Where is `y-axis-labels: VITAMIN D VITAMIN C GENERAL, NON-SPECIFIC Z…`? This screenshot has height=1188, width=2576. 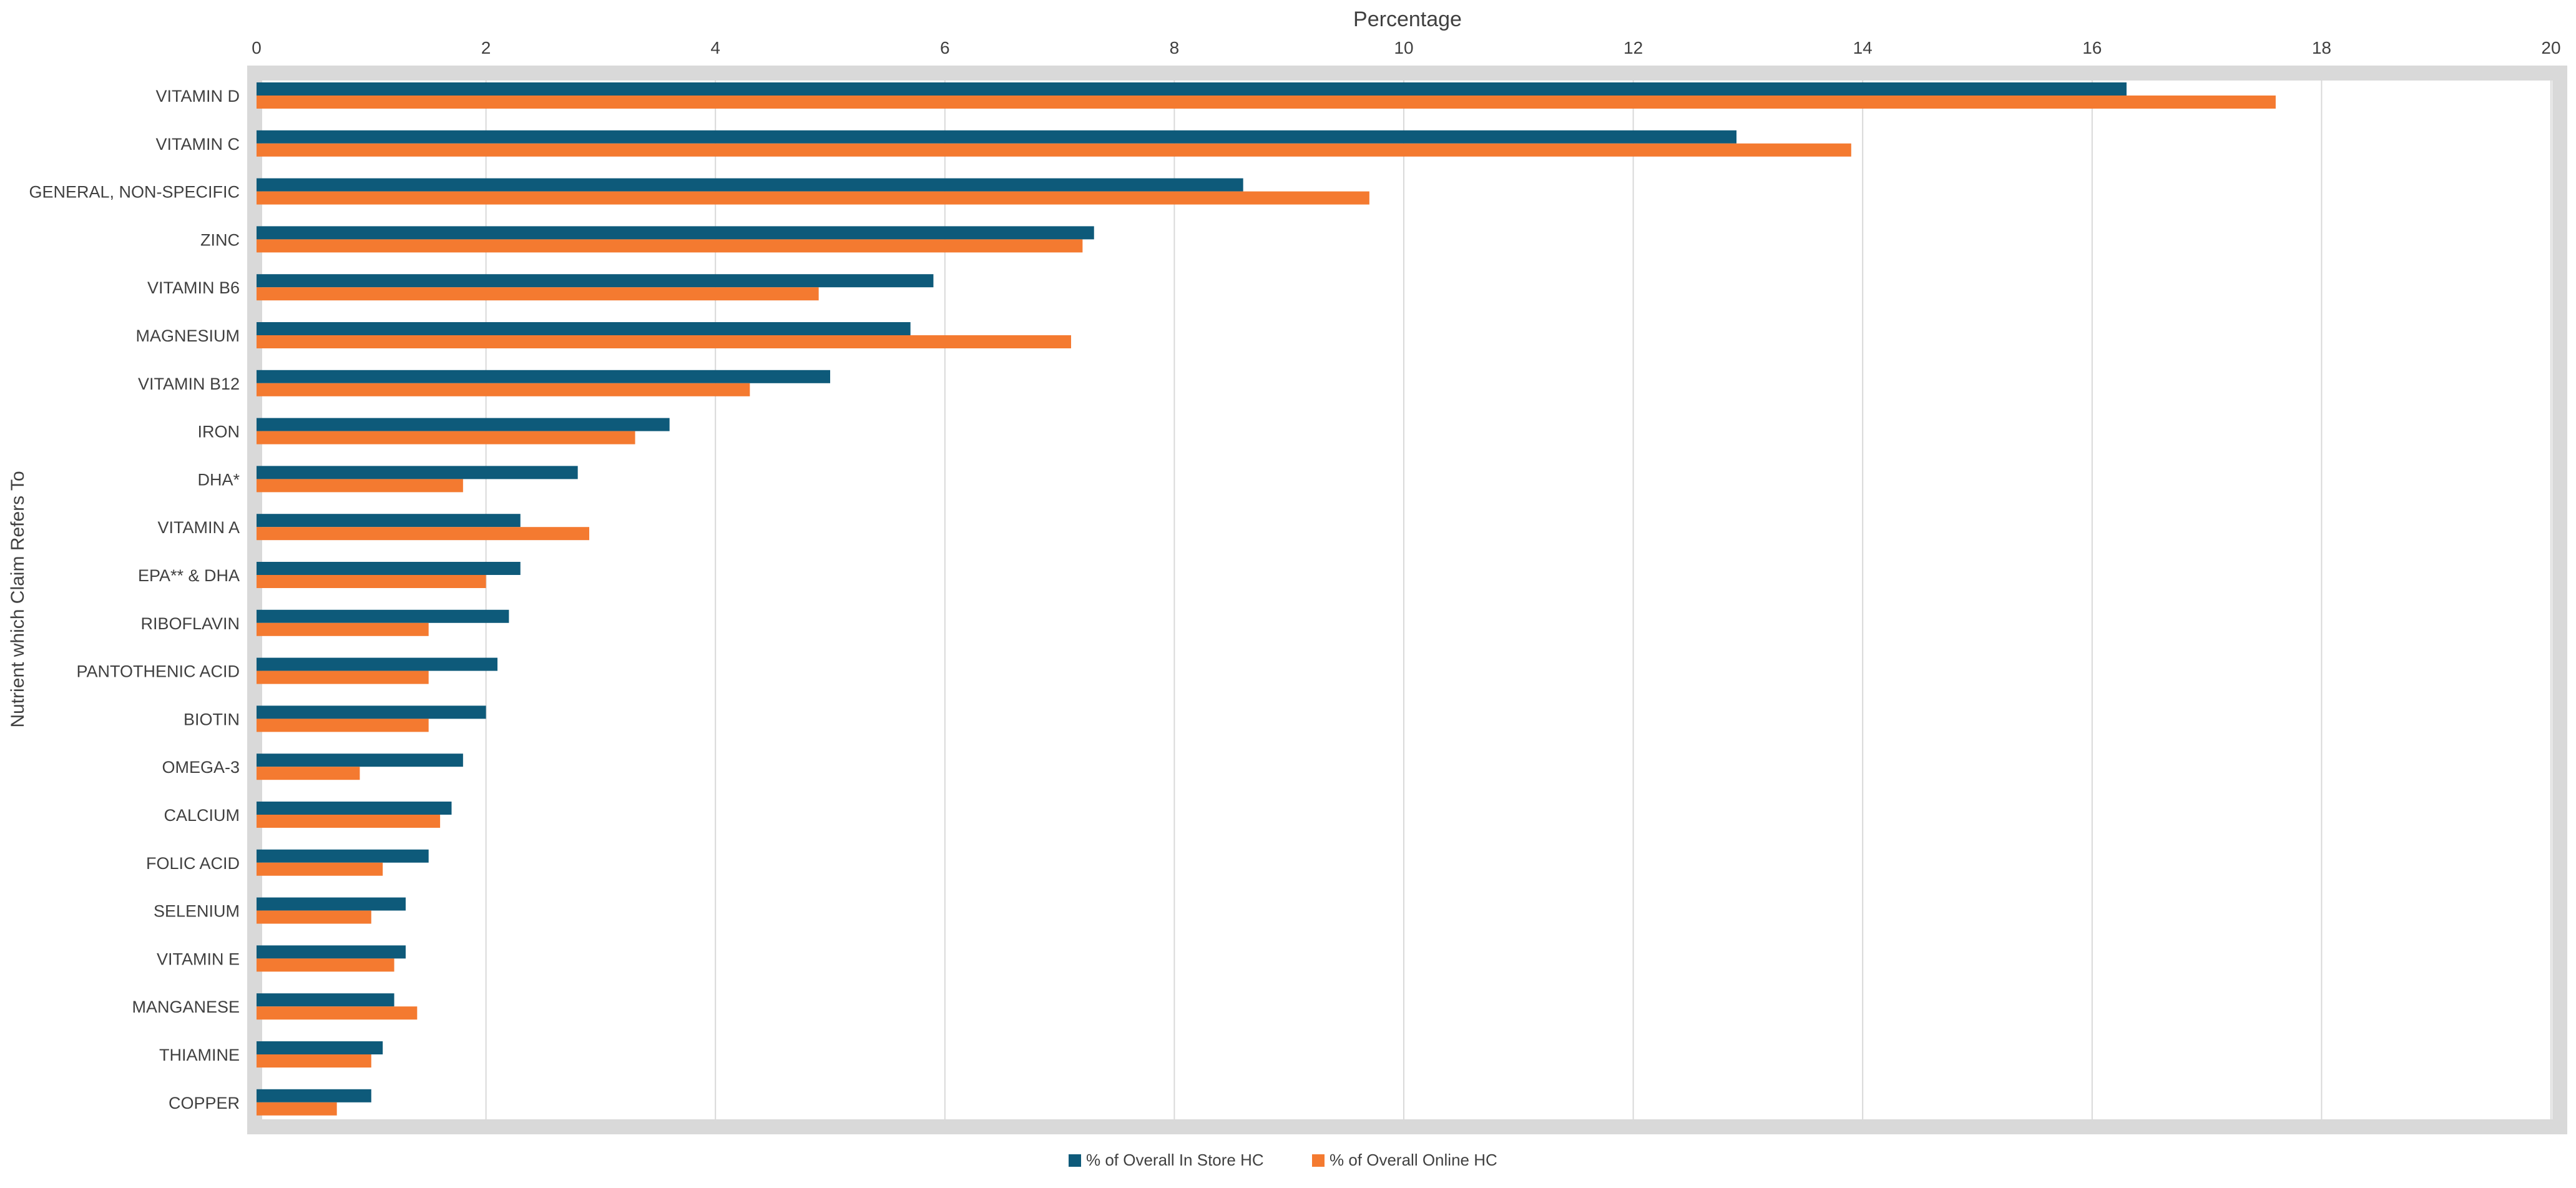
y-axis-labels: VITAMIN D VITAMIN C GENERAL, NON-SPECIFIC Z… is located at coordinates (134, 599).